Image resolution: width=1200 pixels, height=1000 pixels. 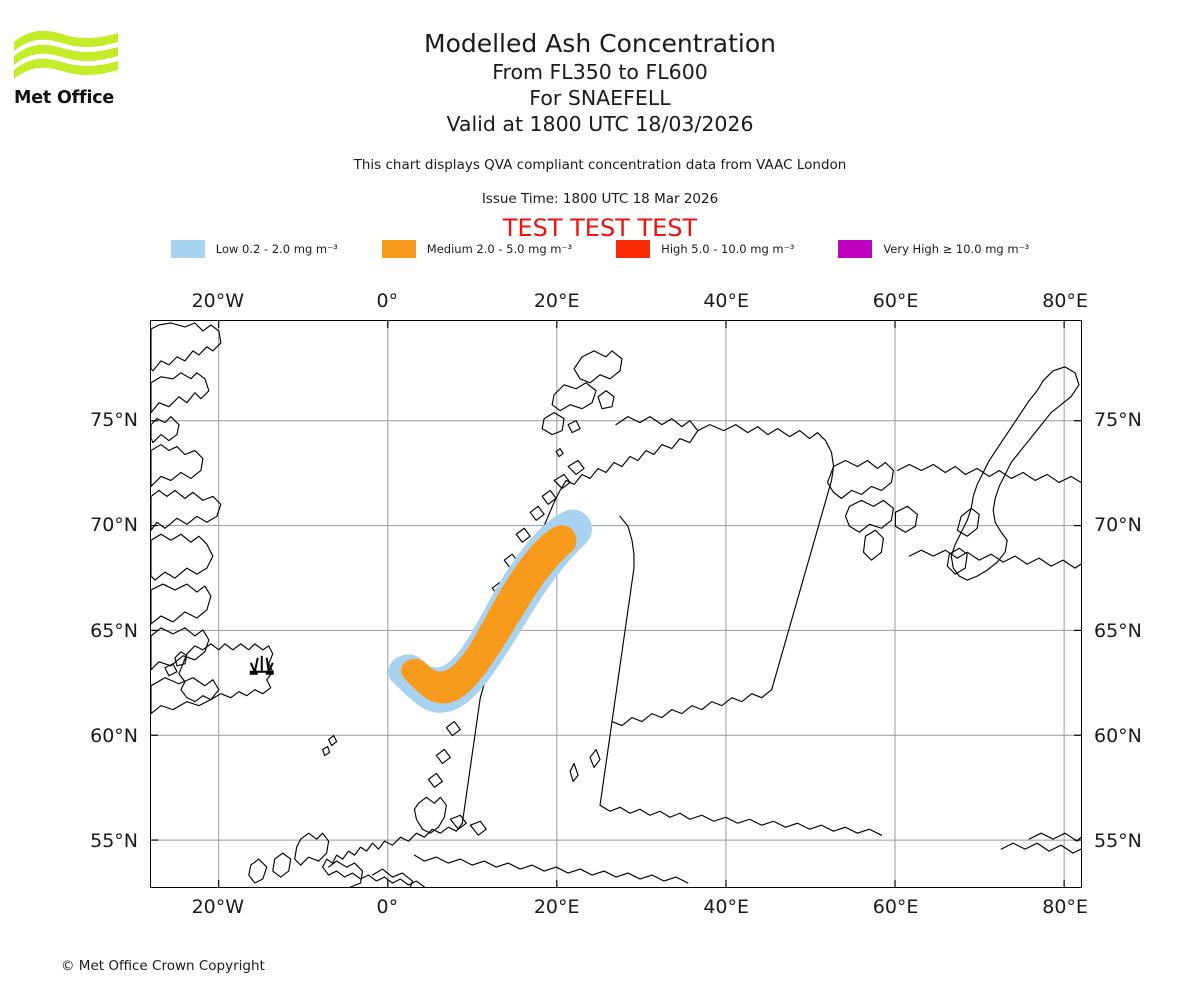 What do you see at coordinates (1118, 630) in the screenshot?
I see `lat-label-right-65n: 65°N` at bounding box center [1118, 630].